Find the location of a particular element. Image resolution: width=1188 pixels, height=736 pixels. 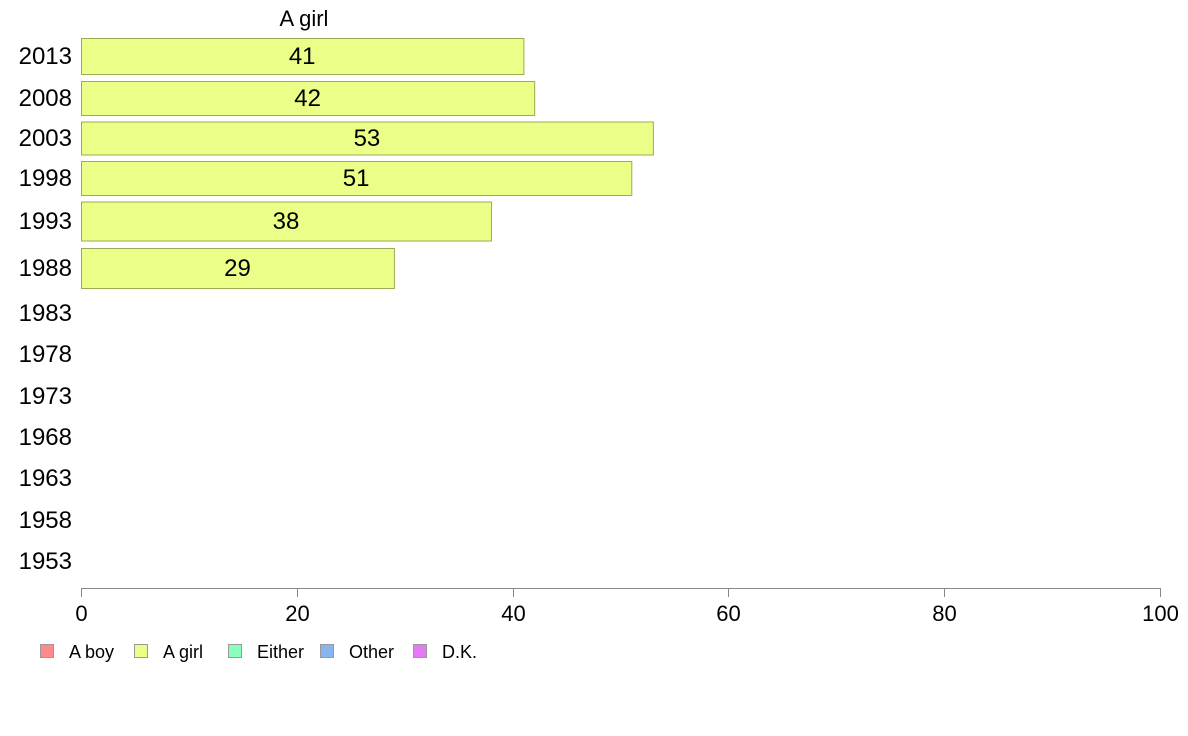

data-label: 38 is located at coordinates (286, 221).